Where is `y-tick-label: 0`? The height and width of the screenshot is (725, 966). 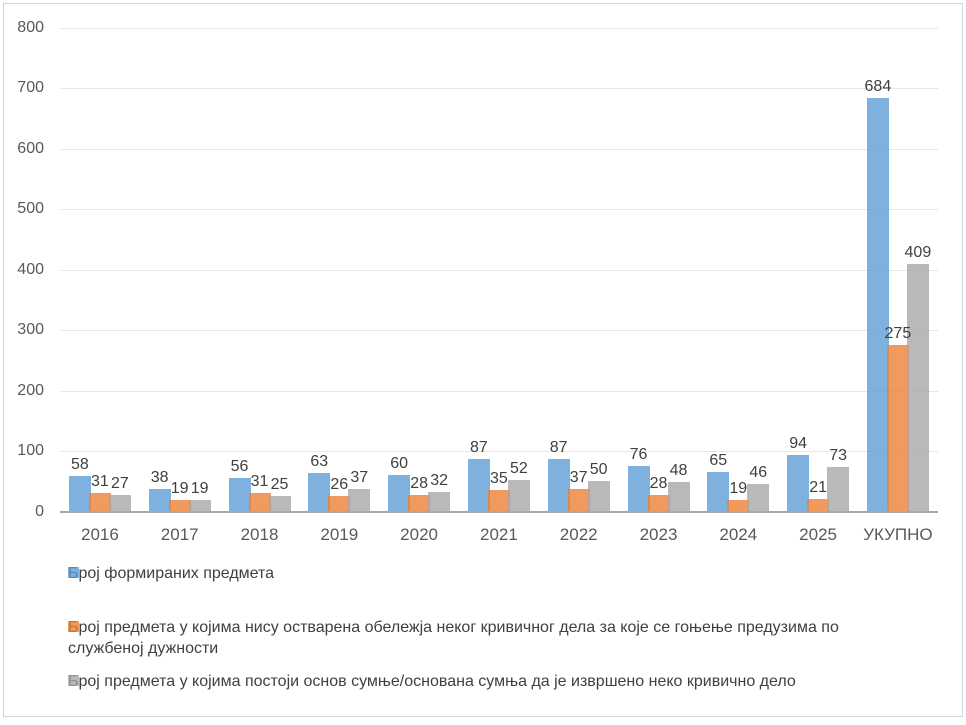
y-tick-label: 0 is located at coordinates (39, 511).